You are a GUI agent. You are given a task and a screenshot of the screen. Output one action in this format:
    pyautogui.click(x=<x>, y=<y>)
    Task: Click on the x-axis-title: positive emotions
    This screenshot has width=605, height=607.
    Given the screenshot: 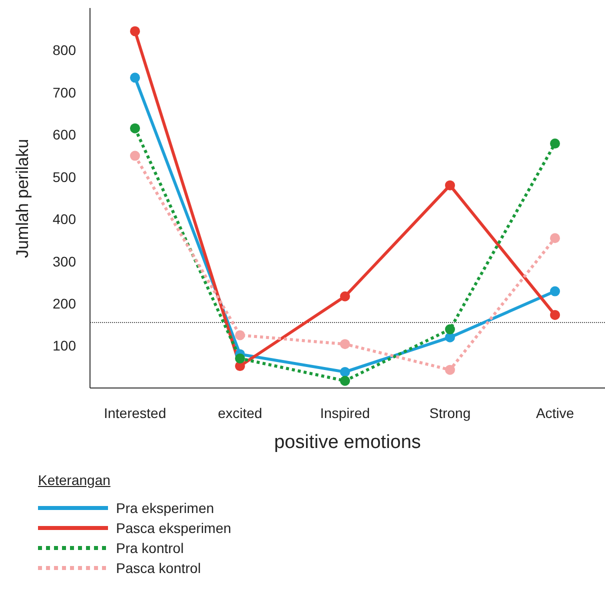 What is the action you would take?
    pyautogui.click(x=347, y=442)
    